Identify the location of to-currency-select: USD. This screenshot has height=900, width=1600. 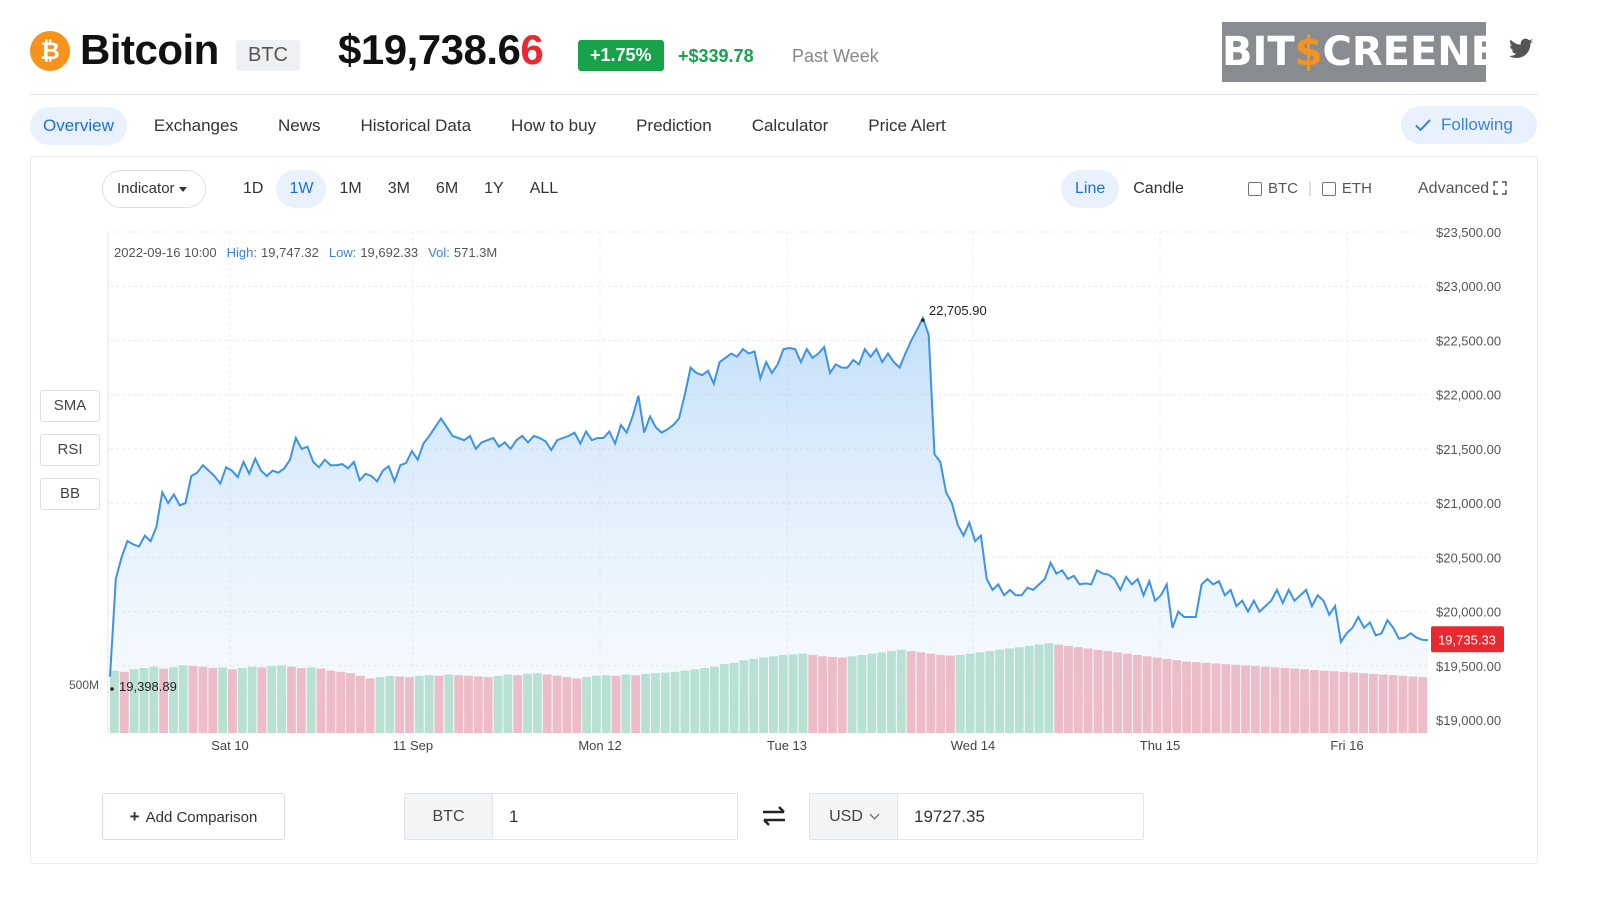
(854, 816).